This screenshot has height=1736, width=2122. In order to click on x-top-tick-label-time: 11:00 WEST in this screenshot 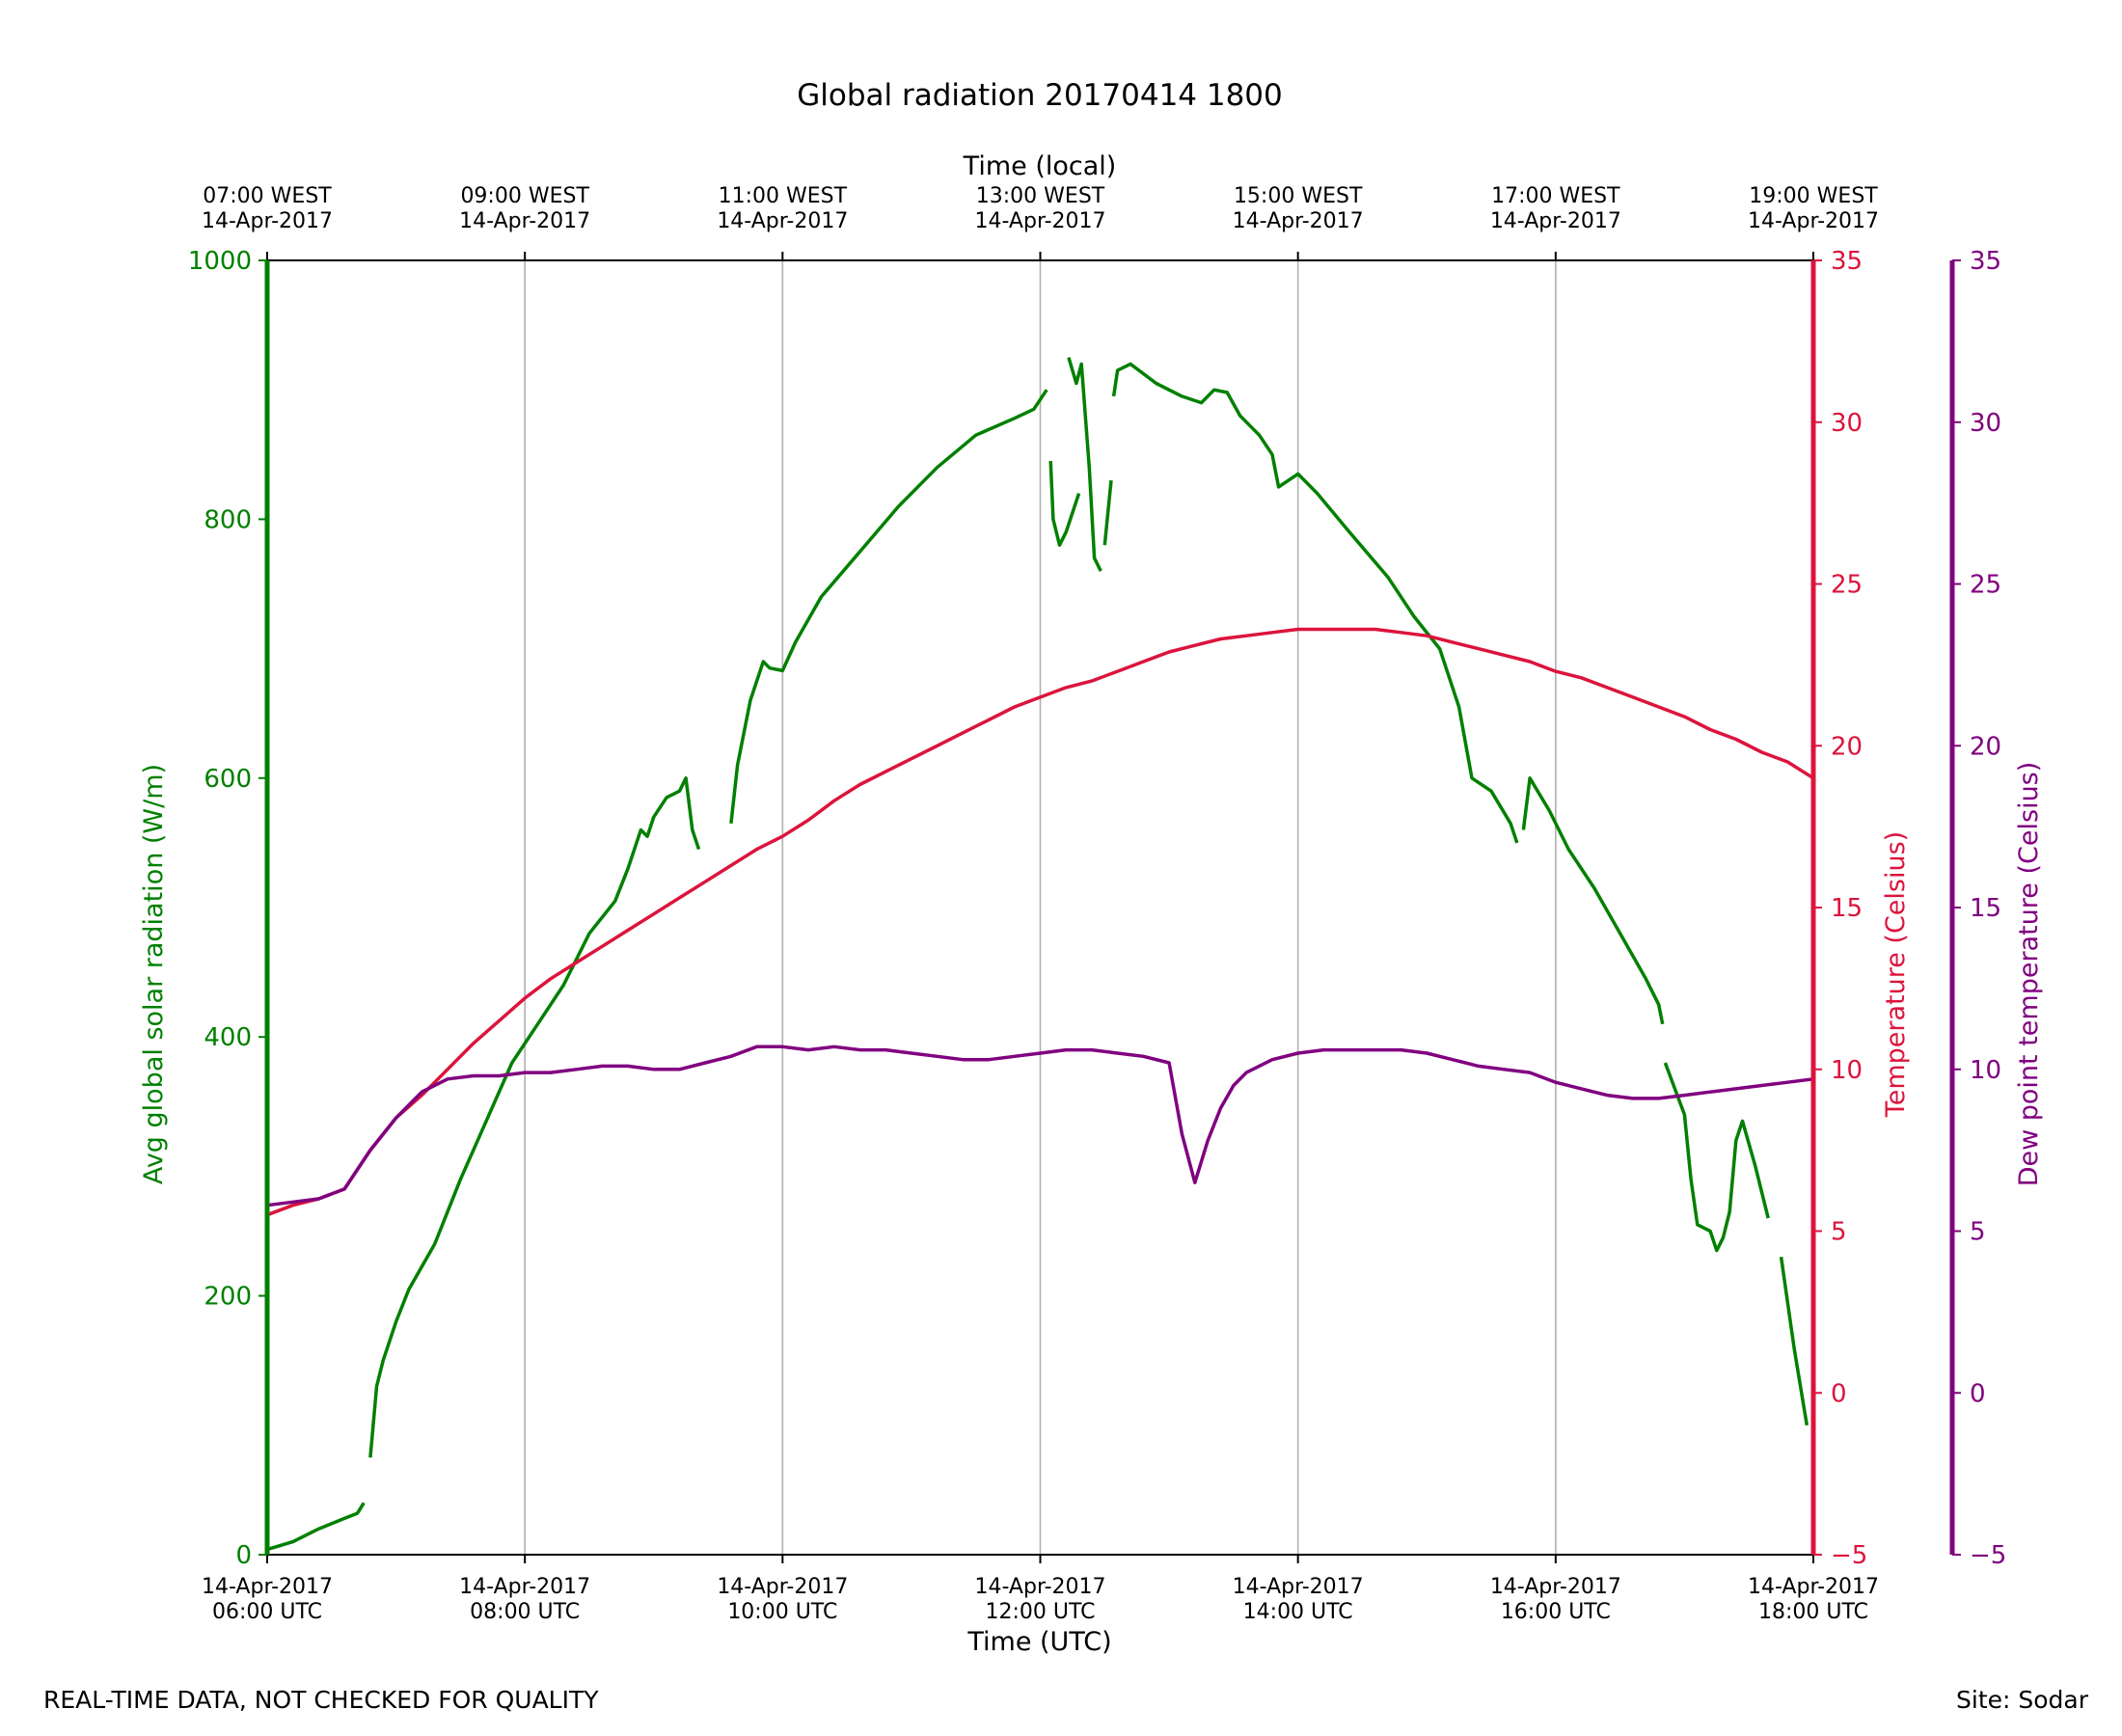, I will do `click(784, 196)`.